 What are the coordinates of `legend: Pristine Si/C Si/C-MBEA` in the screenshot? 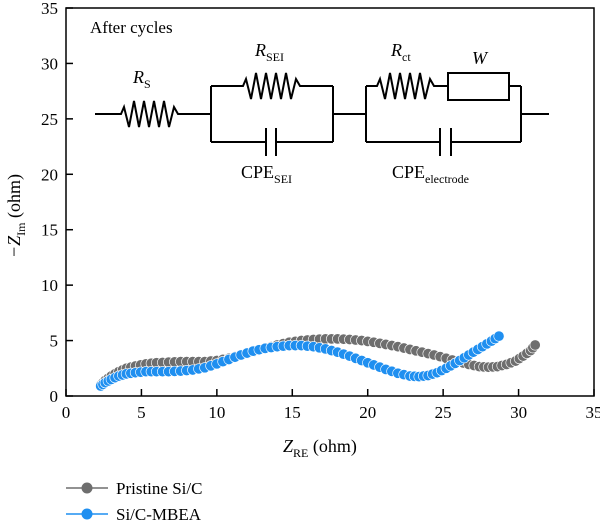 It's located at (134, 501).